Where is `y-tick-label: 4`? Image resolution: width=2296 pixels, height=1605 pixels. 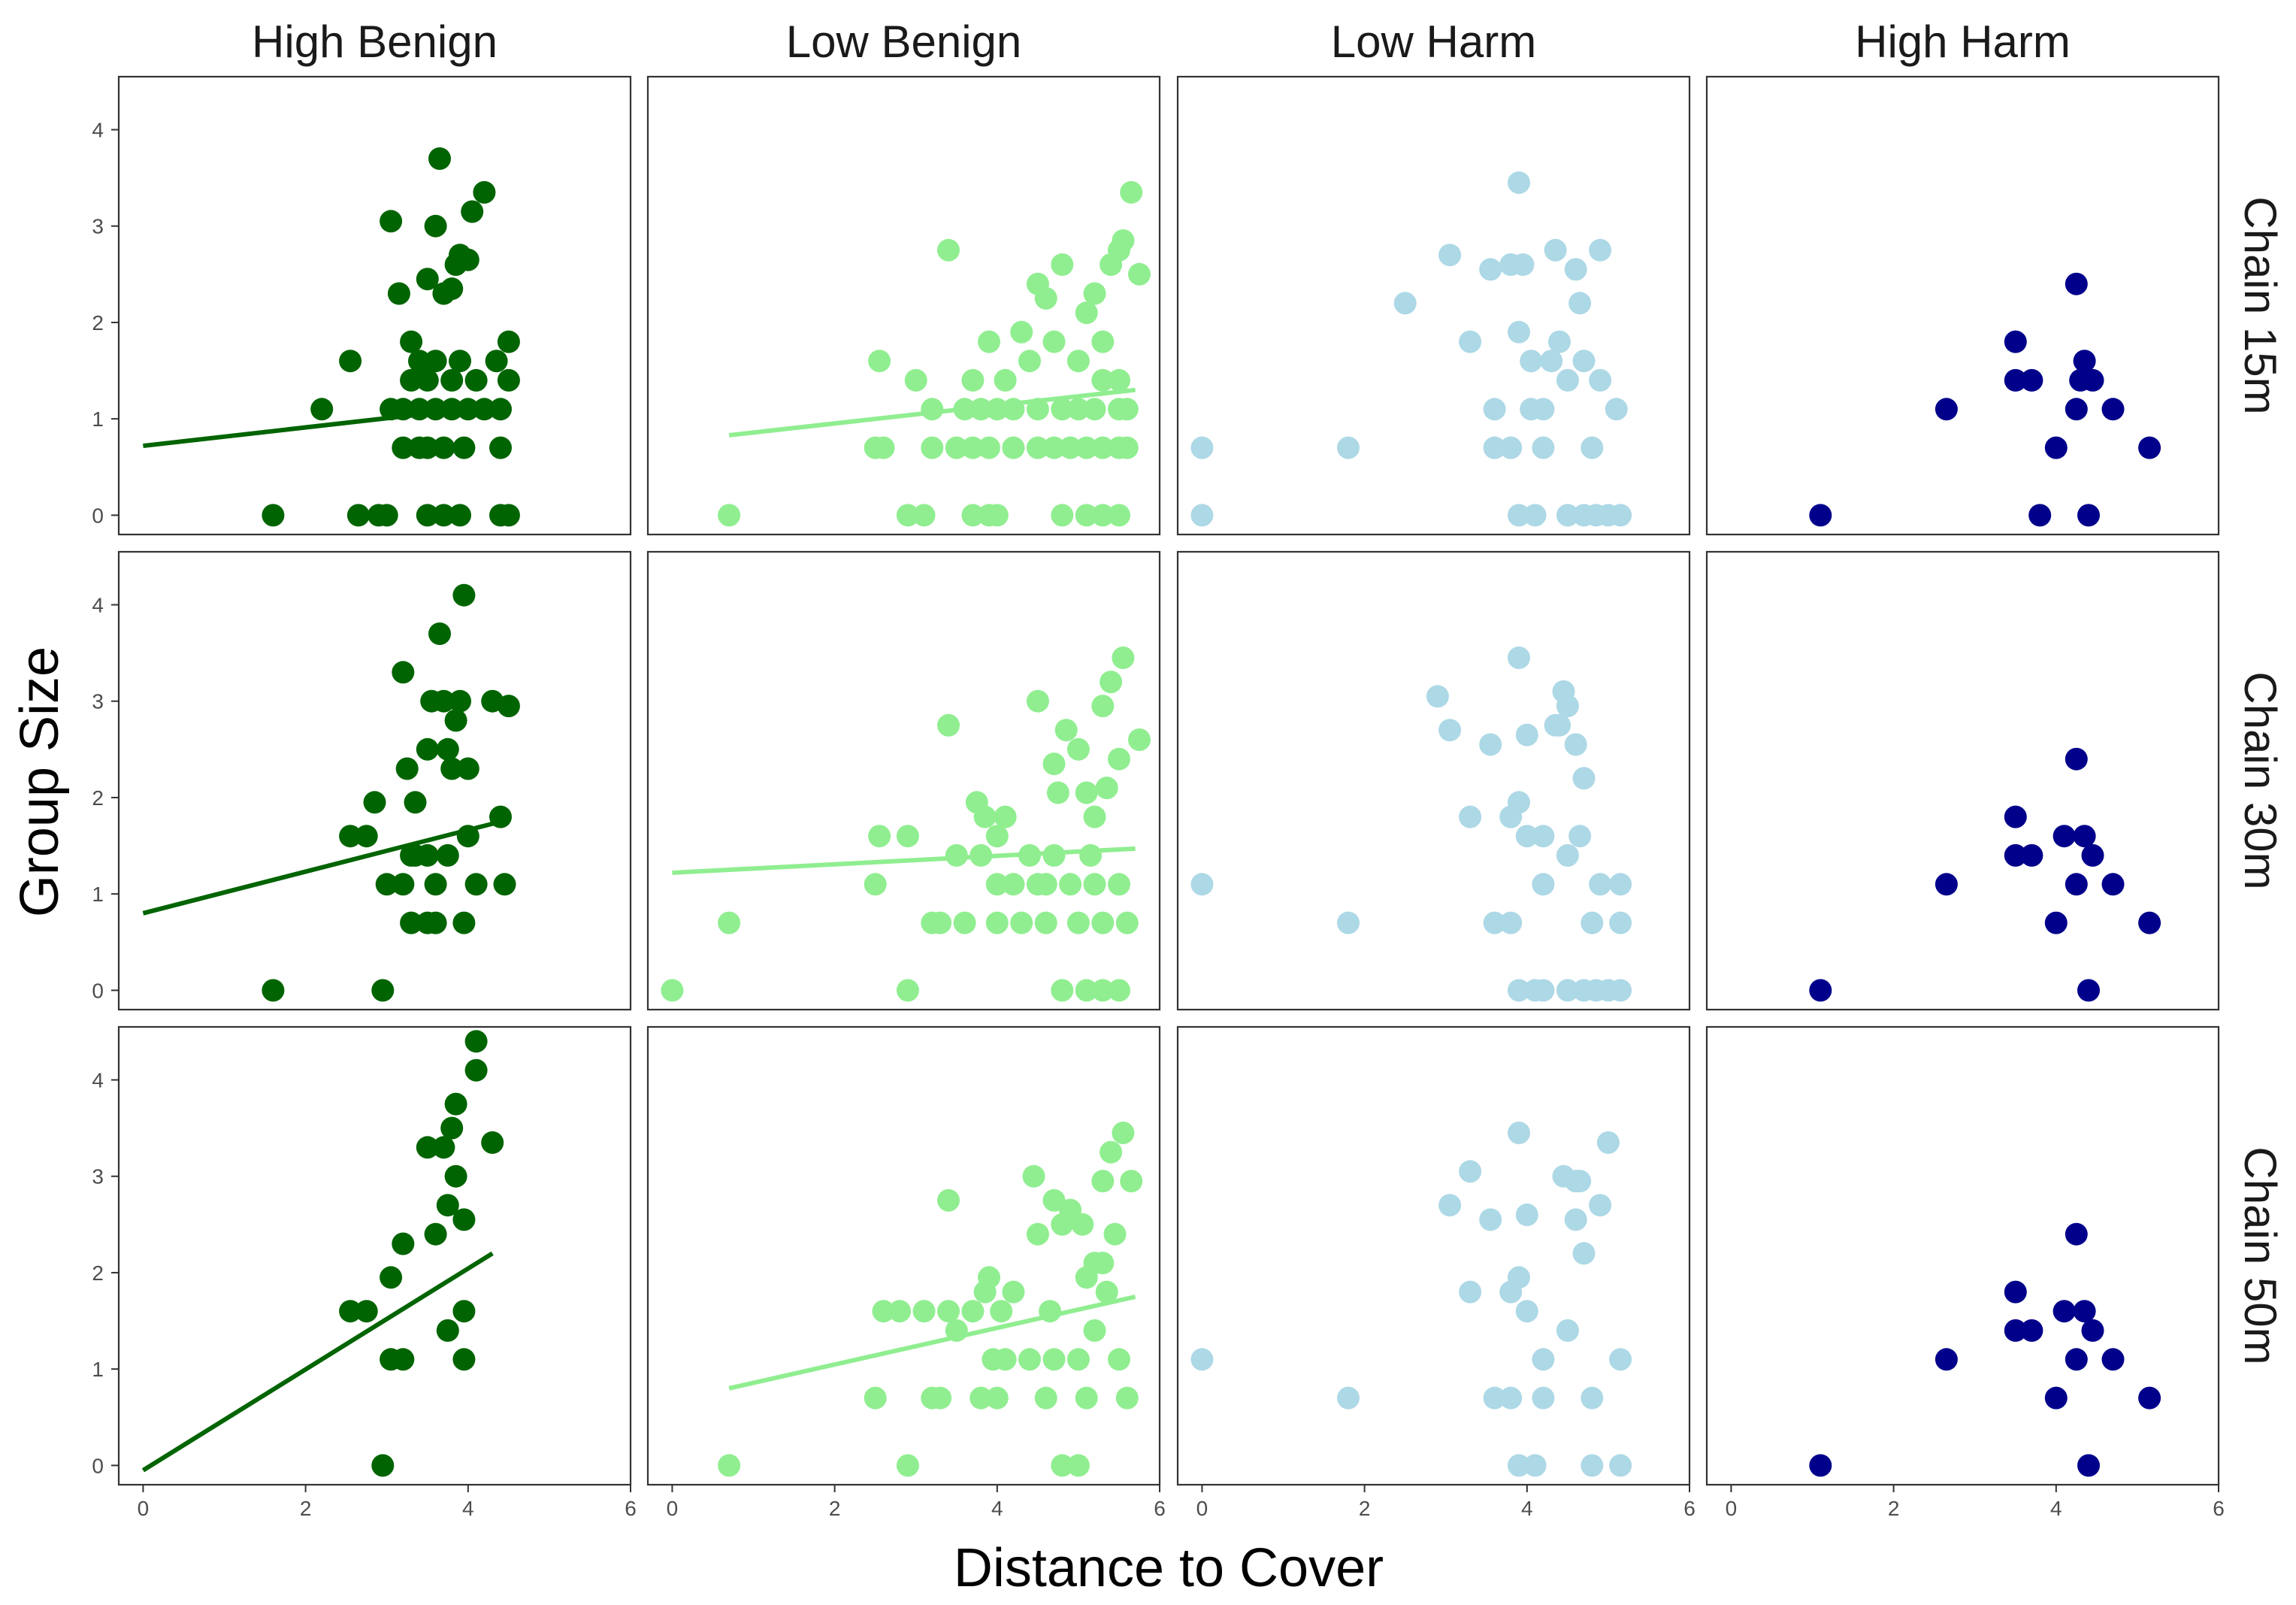 y-tick-label: 4 is located at coordinates (98, 1080).